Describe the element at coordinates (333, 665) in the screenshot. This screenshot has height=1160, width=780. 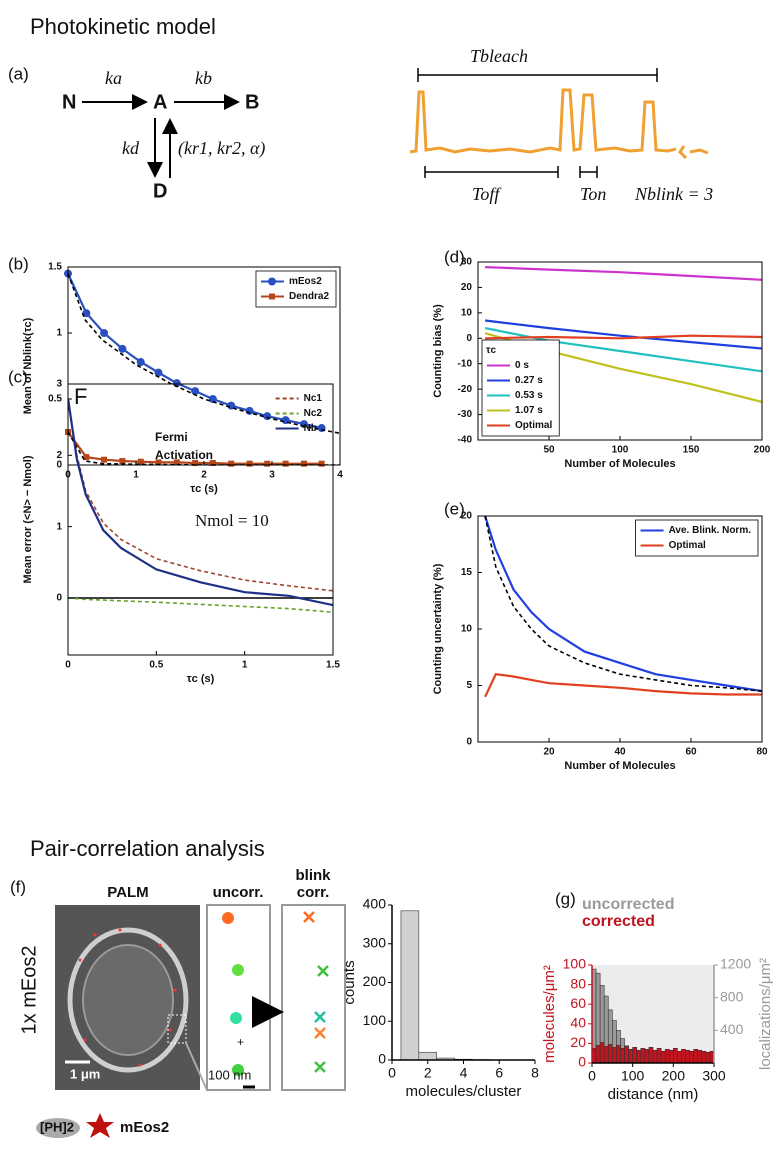
I see `x-tick-label: 1.5` at that location.